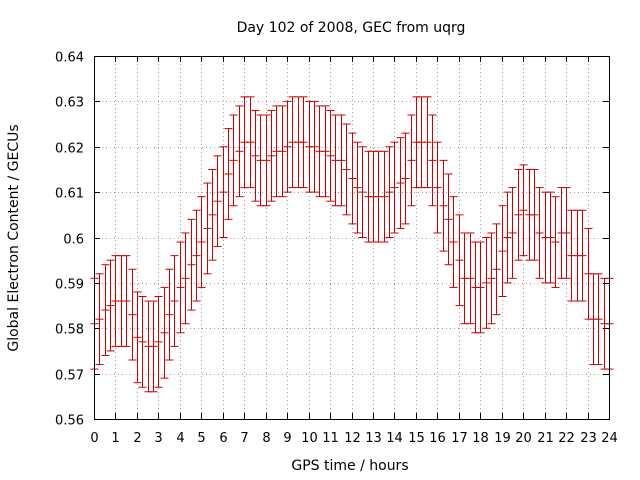 This screenshot has width=640, height=480. I want to click on x-tick-label: 6, so click(223, 438).